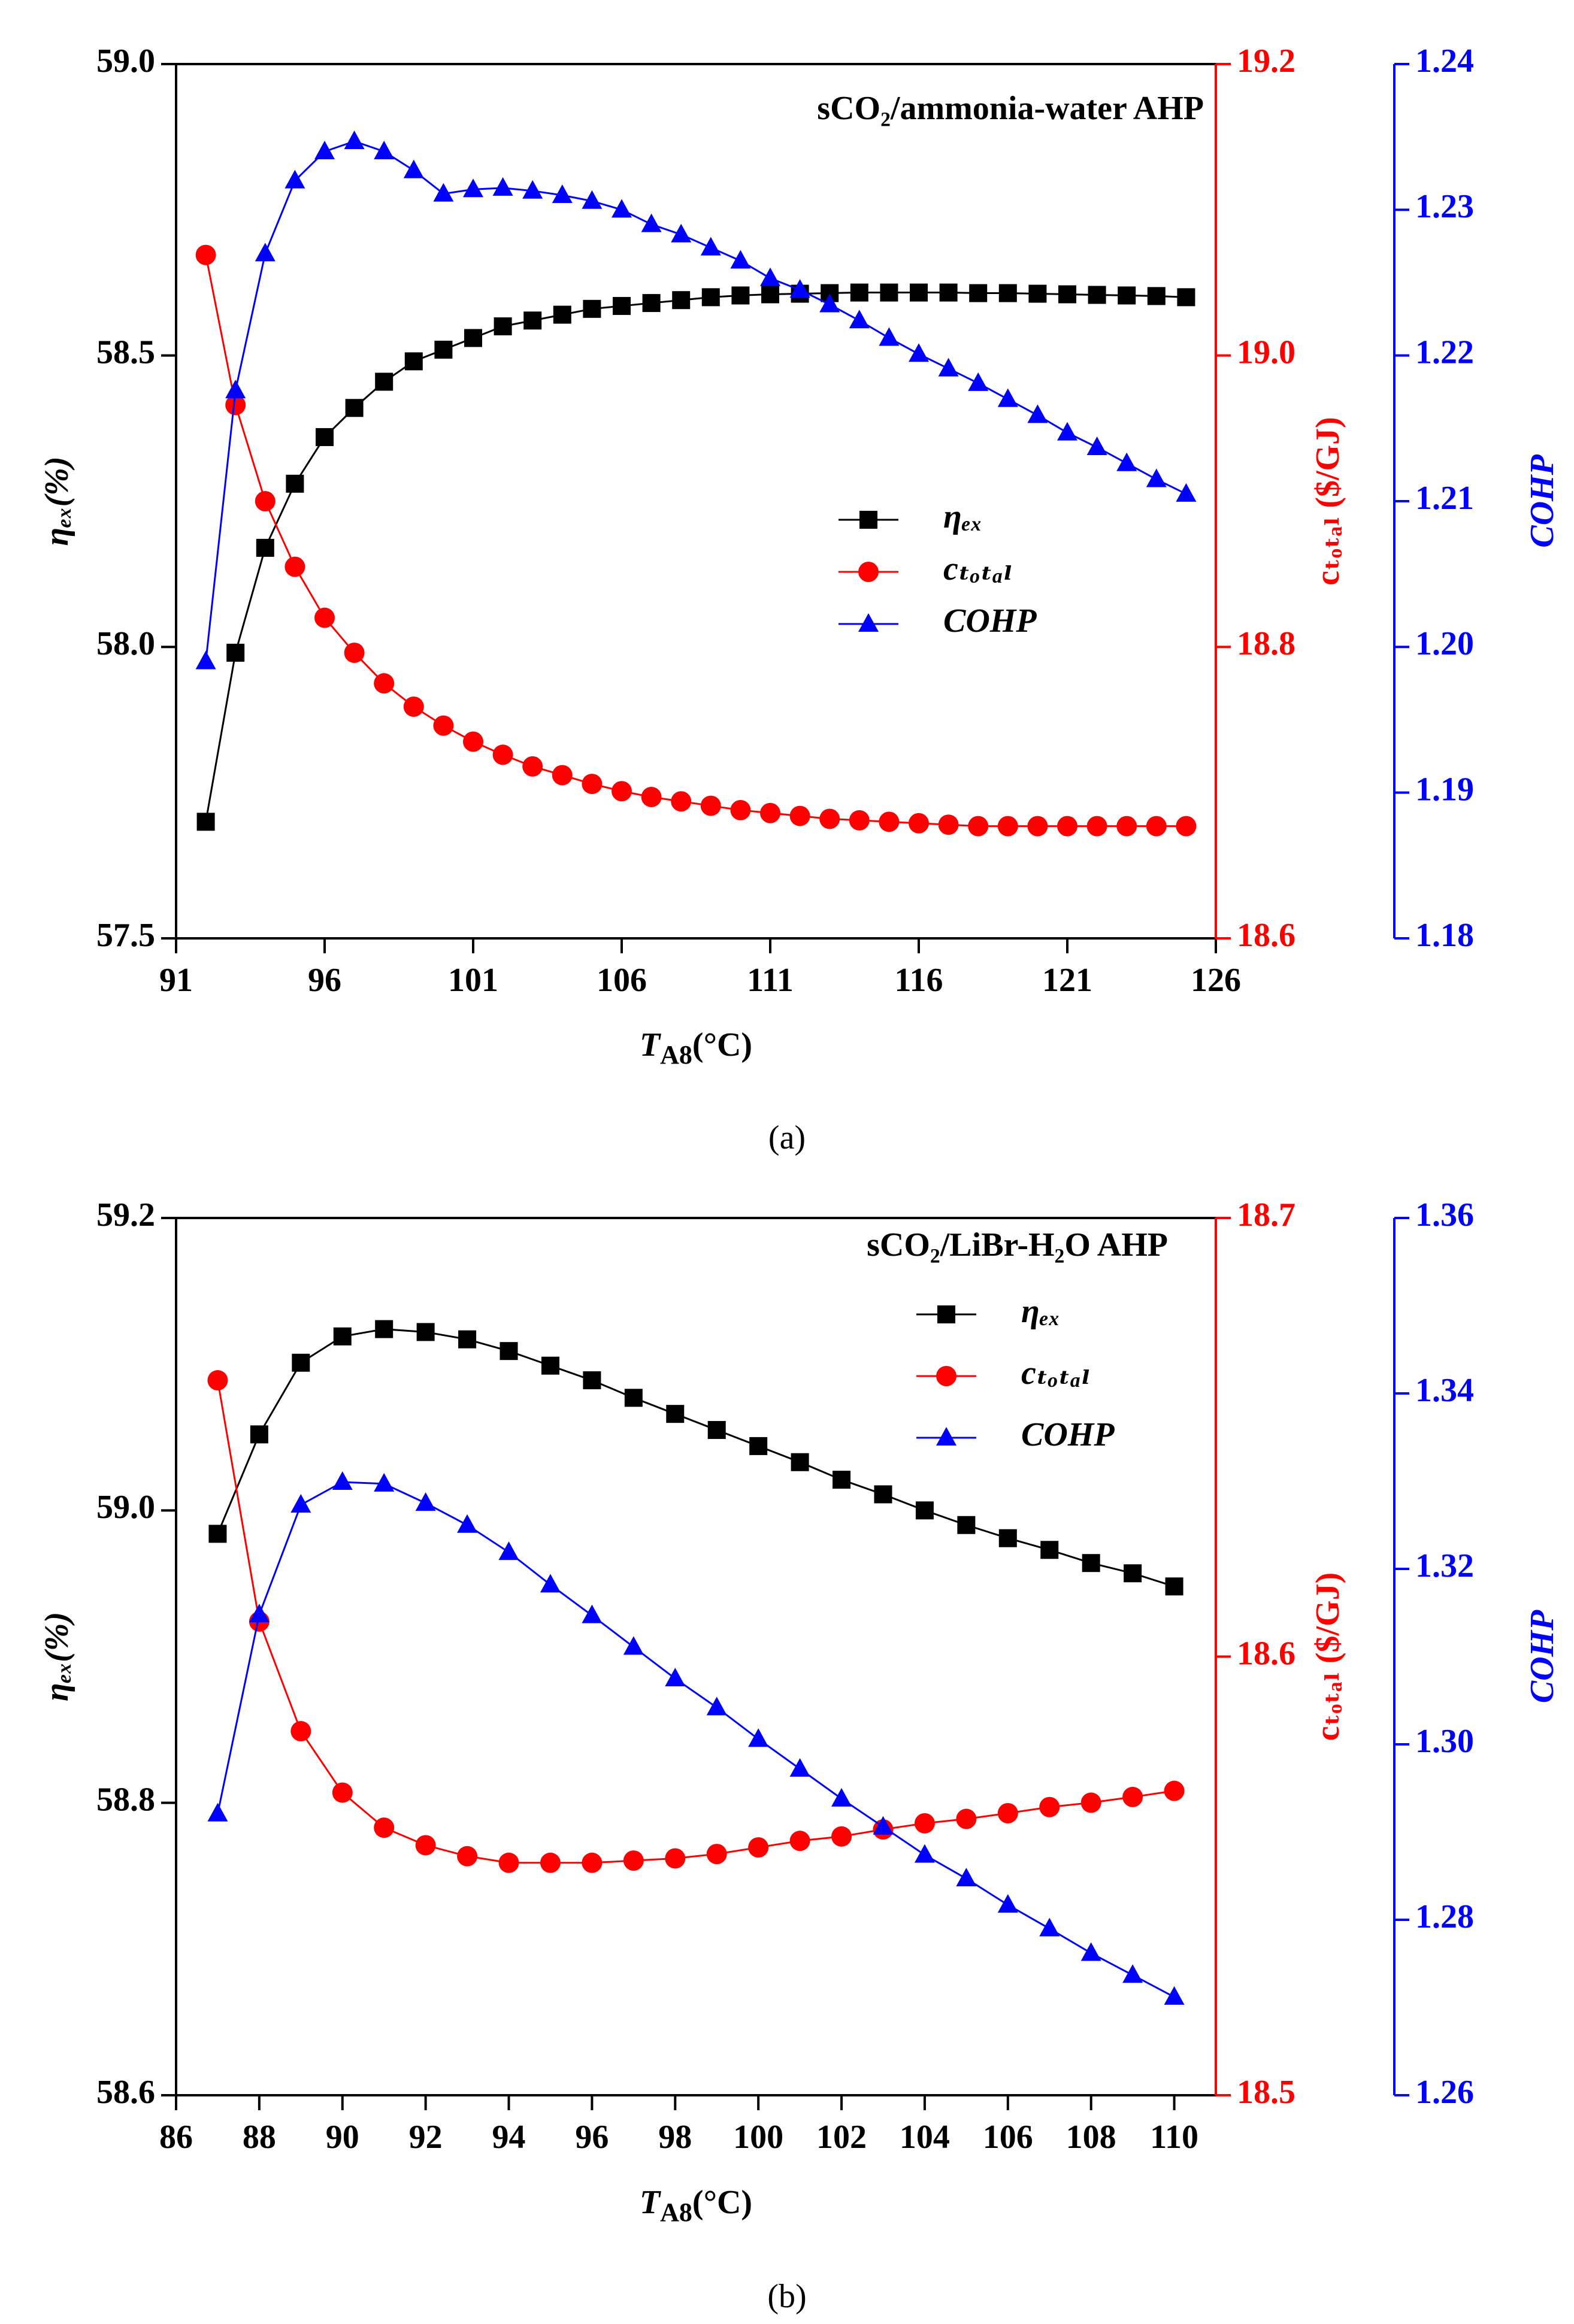  Describe the element at coordinates (125, 643) in the screenshot. I see `y-tick-label: 58.0` at that location.